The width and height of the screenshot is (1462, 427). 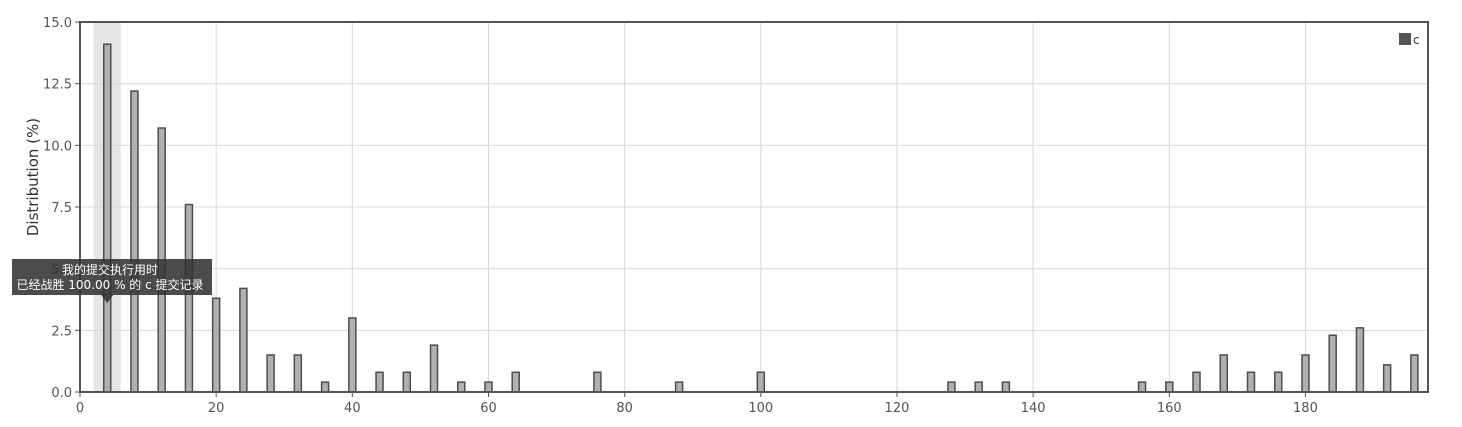 I want to click on tooltip-line1: 我的提交执行用时, so click(x=110, y=269).